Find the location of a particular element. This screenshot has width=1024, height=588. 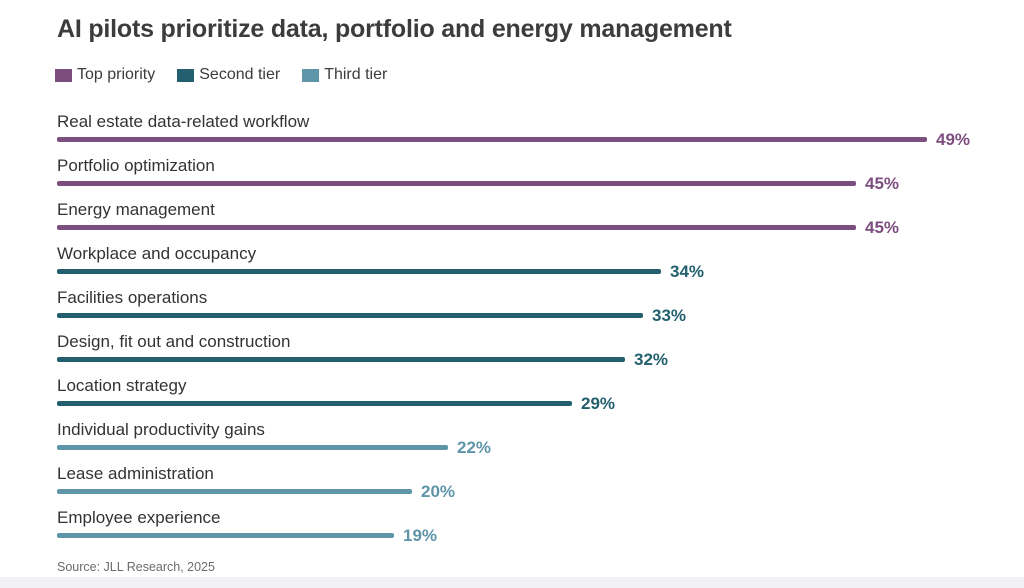

legend-label: Second tier is located at coordinates (240, 74).